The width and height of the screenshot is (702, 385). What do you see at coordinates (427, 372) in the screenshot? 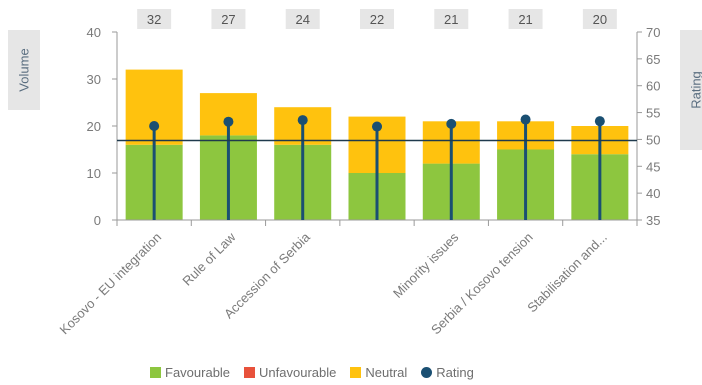
I see `legend-swatch-rating` at bounding box center [427, 372].